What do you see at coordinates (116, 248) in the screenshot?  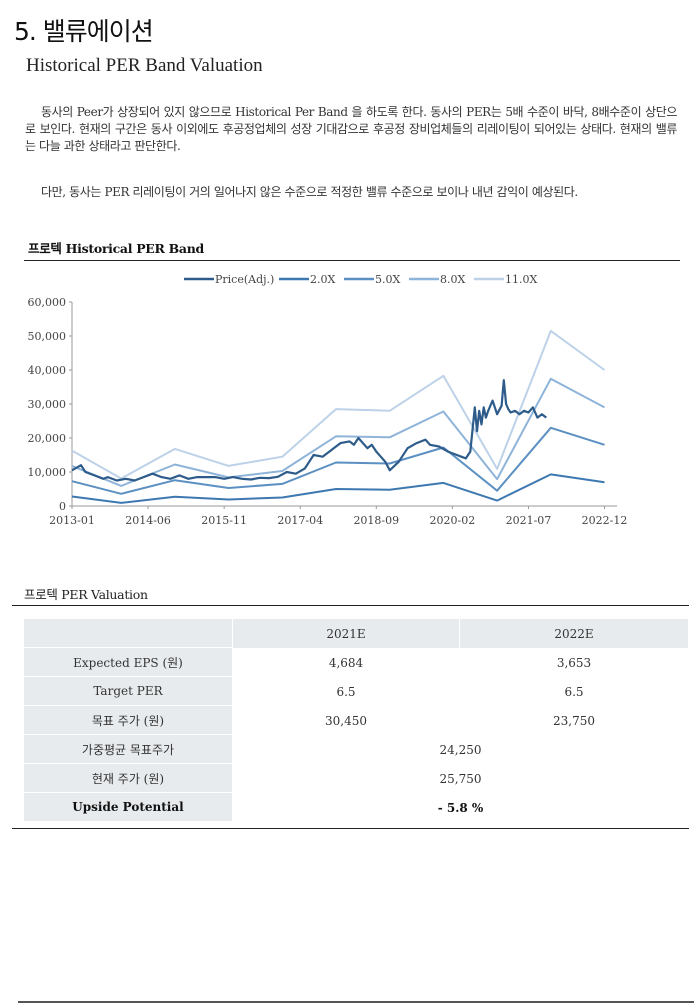 I see `chart-title: 프로텍 Historical PER Band` at bounding box center [116, 248].